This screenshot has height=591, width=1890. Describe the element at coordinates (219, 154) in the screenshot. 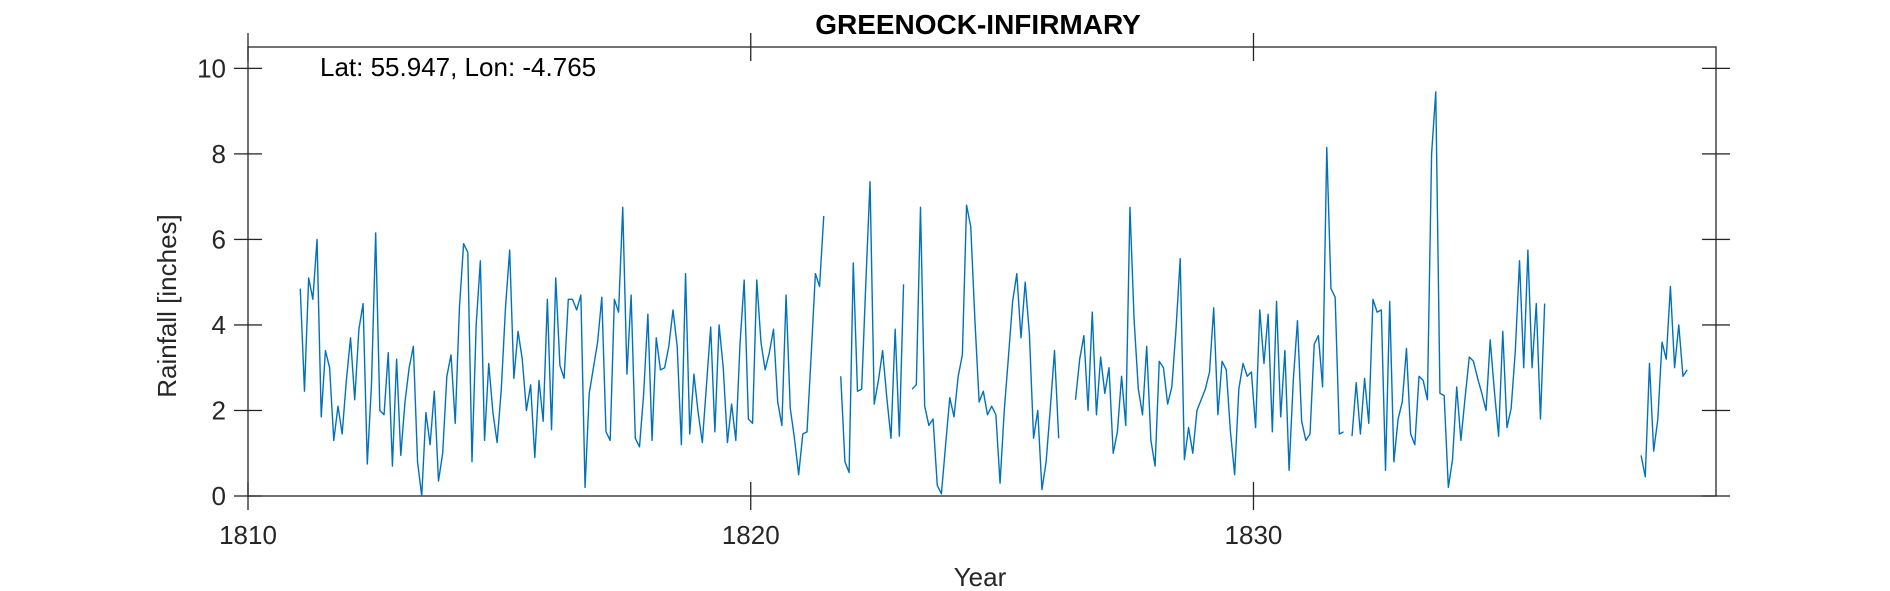

I see `y-tick-label: 8` at that location.